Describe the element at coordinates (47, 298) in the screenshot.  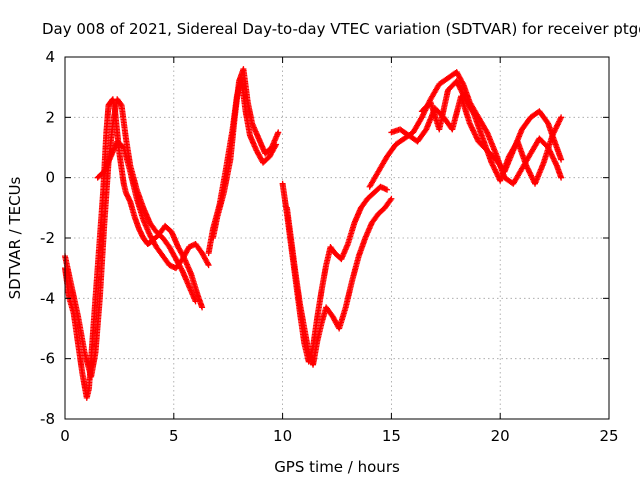
I see `y-tick-label: -4` at that location.